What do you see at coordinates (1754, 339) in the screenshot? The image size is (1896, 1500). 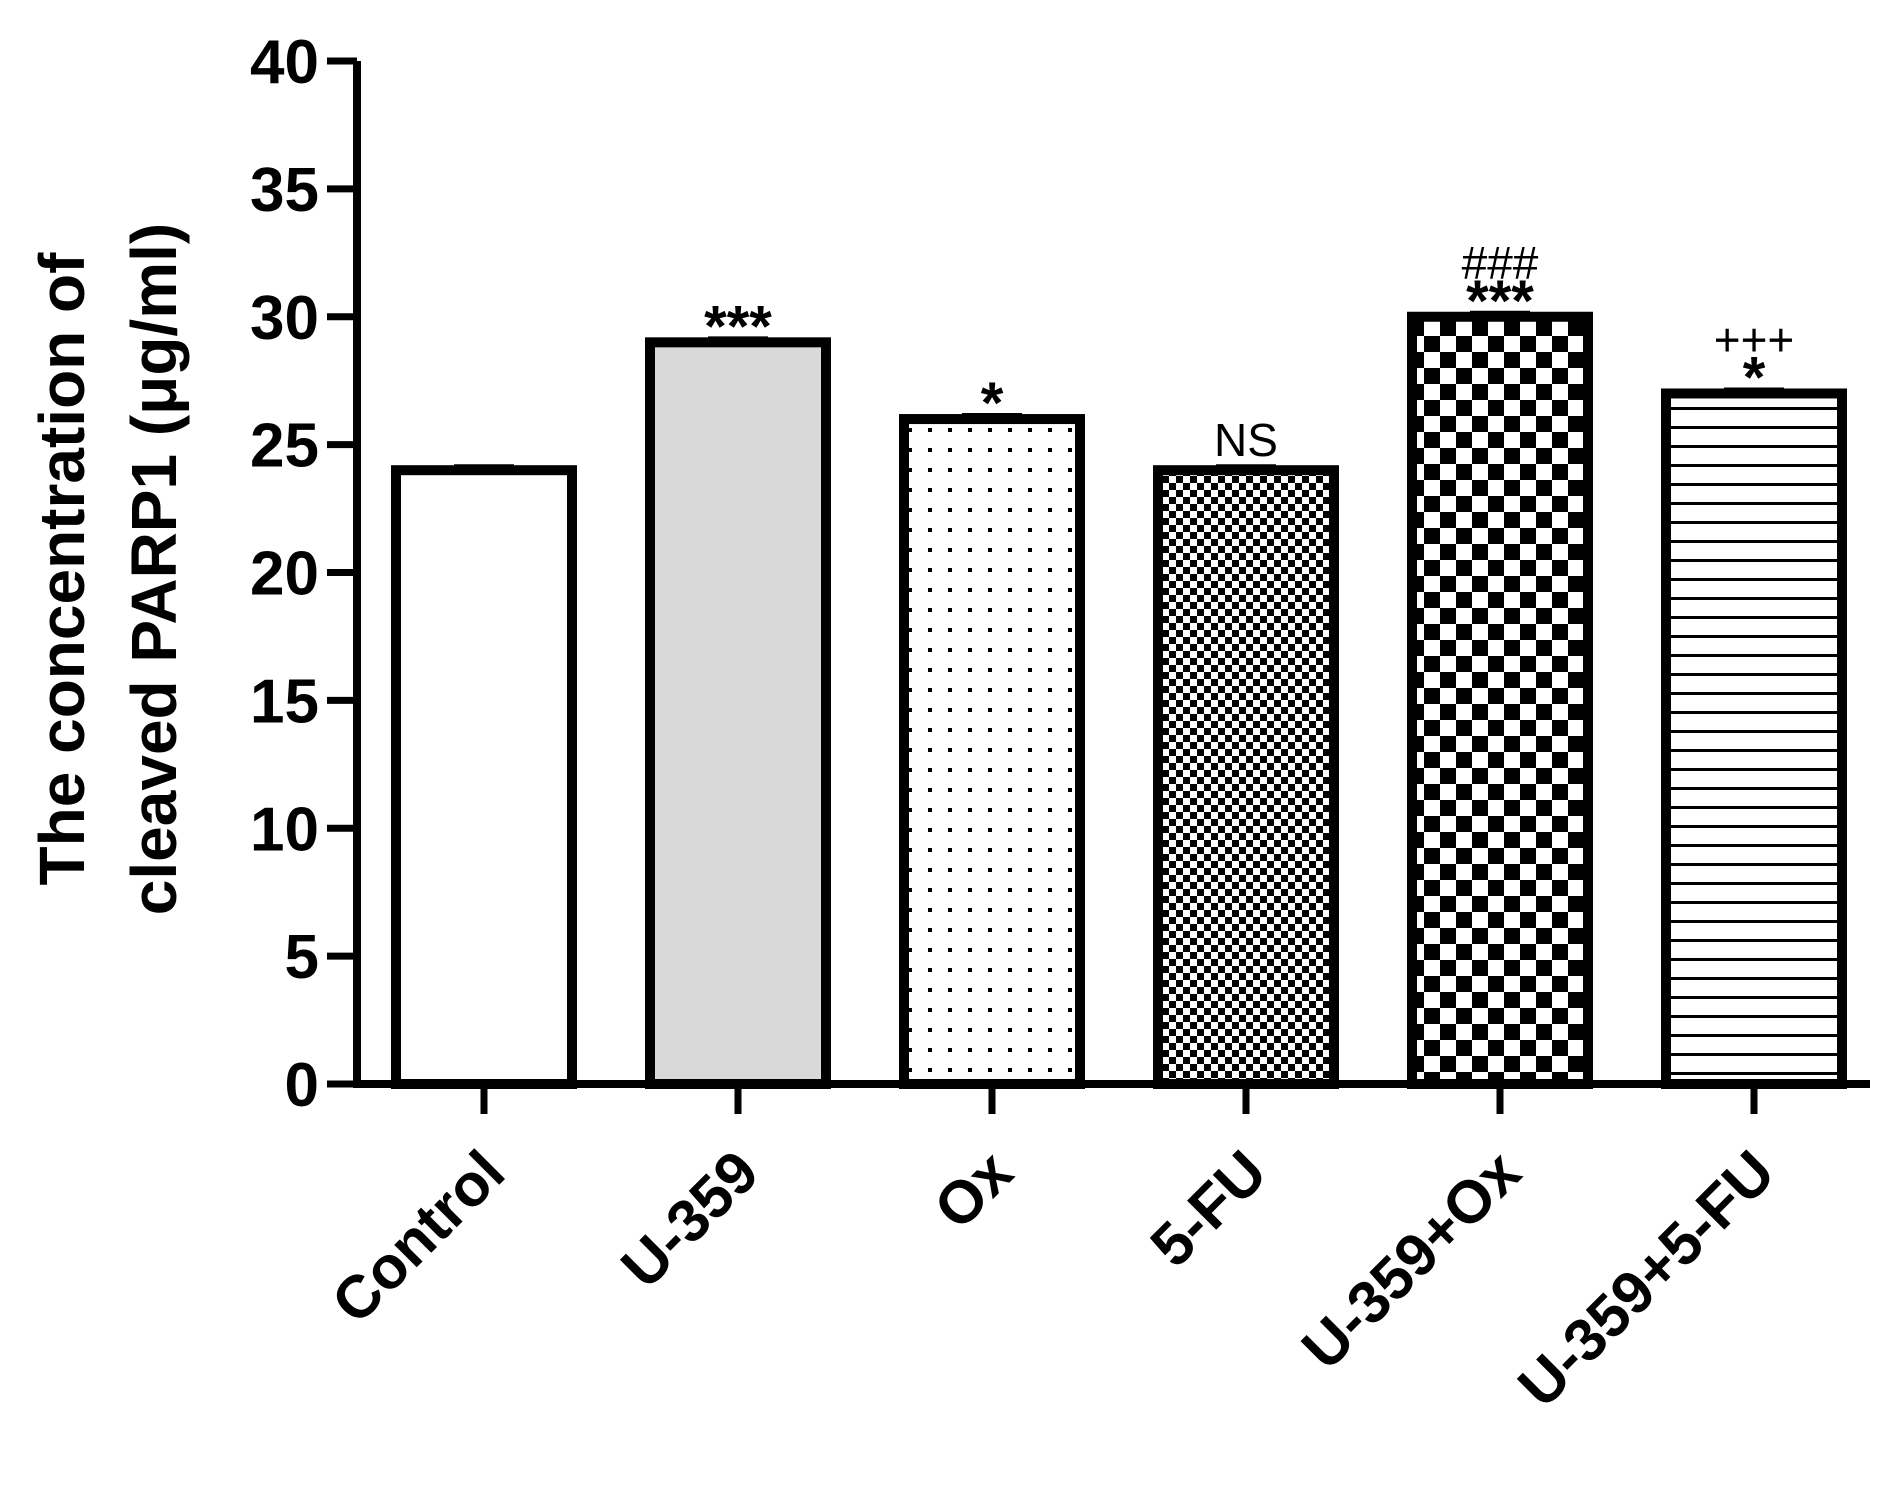 I see `annotation-u-359-5-fu-0: +++` at bounding box center [1754, 339].